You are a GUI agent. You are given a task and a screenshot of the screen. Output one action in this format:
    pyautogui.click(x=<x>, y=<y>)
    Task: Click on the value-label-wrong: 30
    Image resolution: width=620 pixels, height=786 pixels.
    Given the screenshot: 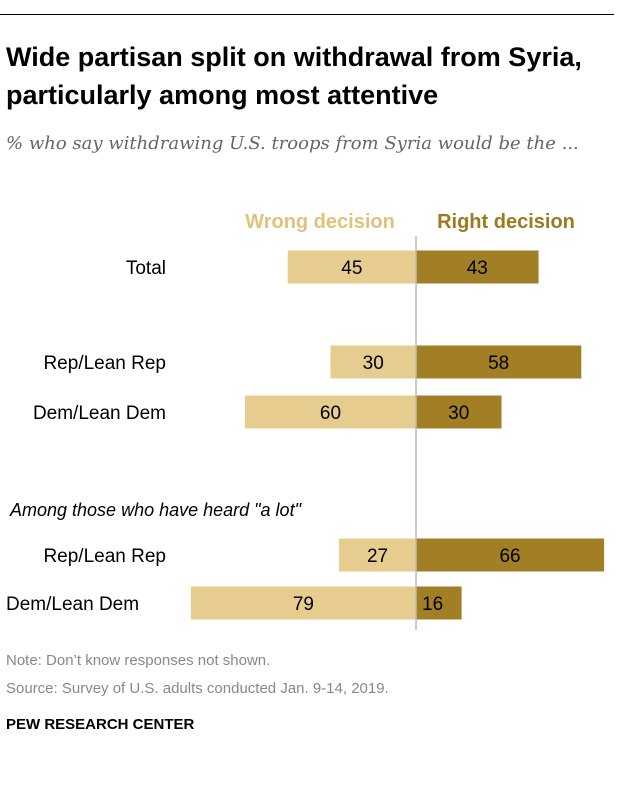 What is the action you would take?
    pyautogui.click(x=373, y=363)
    